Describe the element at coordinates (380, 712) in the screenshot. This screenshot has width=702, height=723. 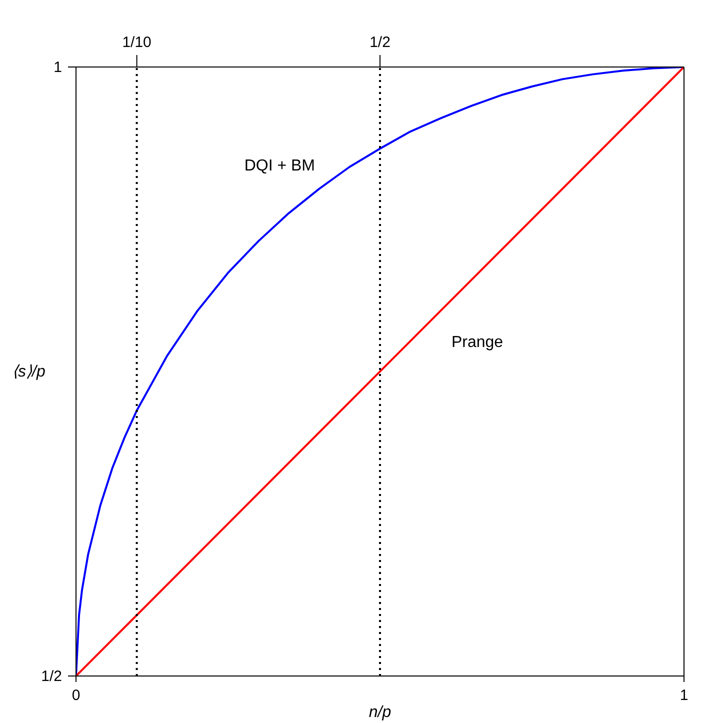
I see `x-axis-title: n/p` at that location.